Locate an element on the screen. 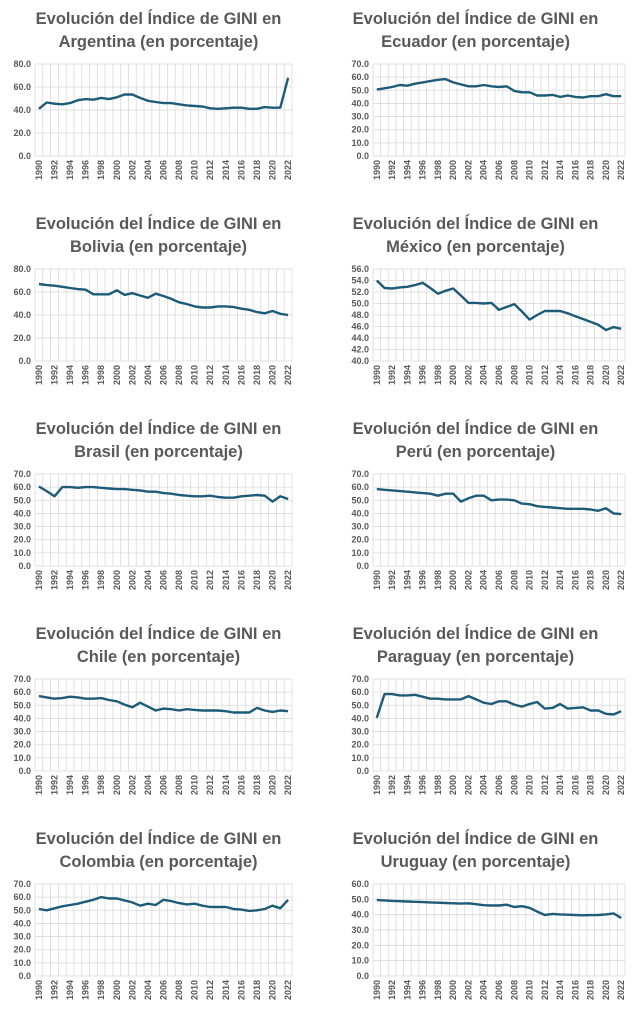 This screenshot has width=634, height=1025. y-tick-label: 56.0 is located at coordinates (360, 269).